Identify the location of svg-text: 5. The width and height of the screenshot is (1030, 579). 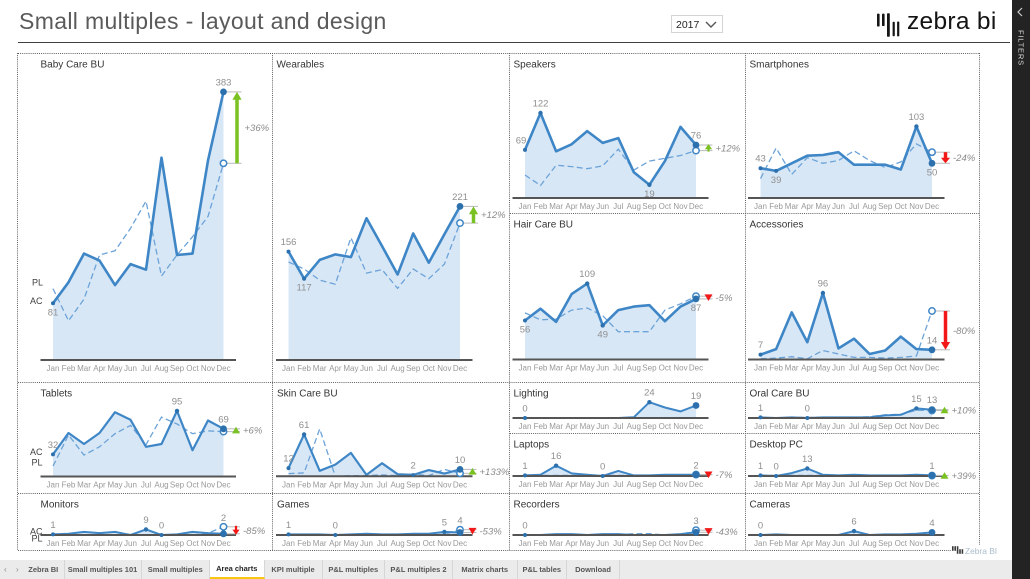
(444, 522).